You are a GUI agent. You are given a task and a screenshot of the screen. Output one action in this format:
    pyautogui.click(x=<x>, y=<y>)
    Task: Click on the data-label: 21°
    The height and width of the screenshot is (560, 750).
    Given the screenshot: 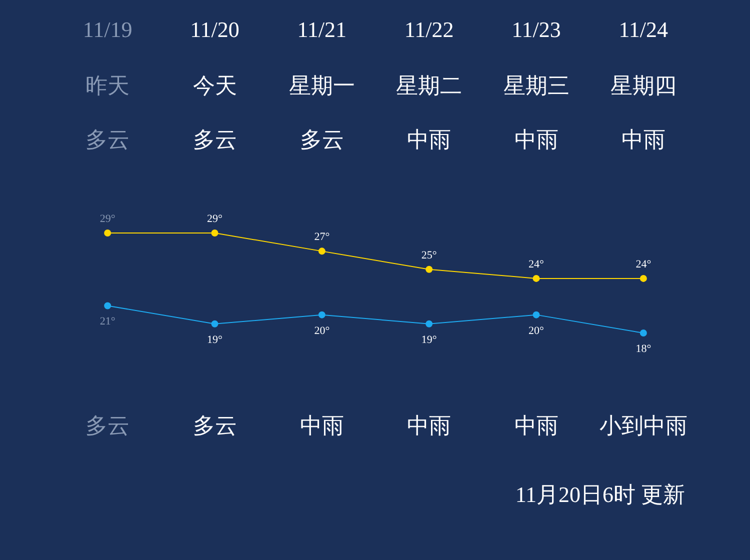 What is the action you would take?
    pyautogui.click(x=108, y=322)
    